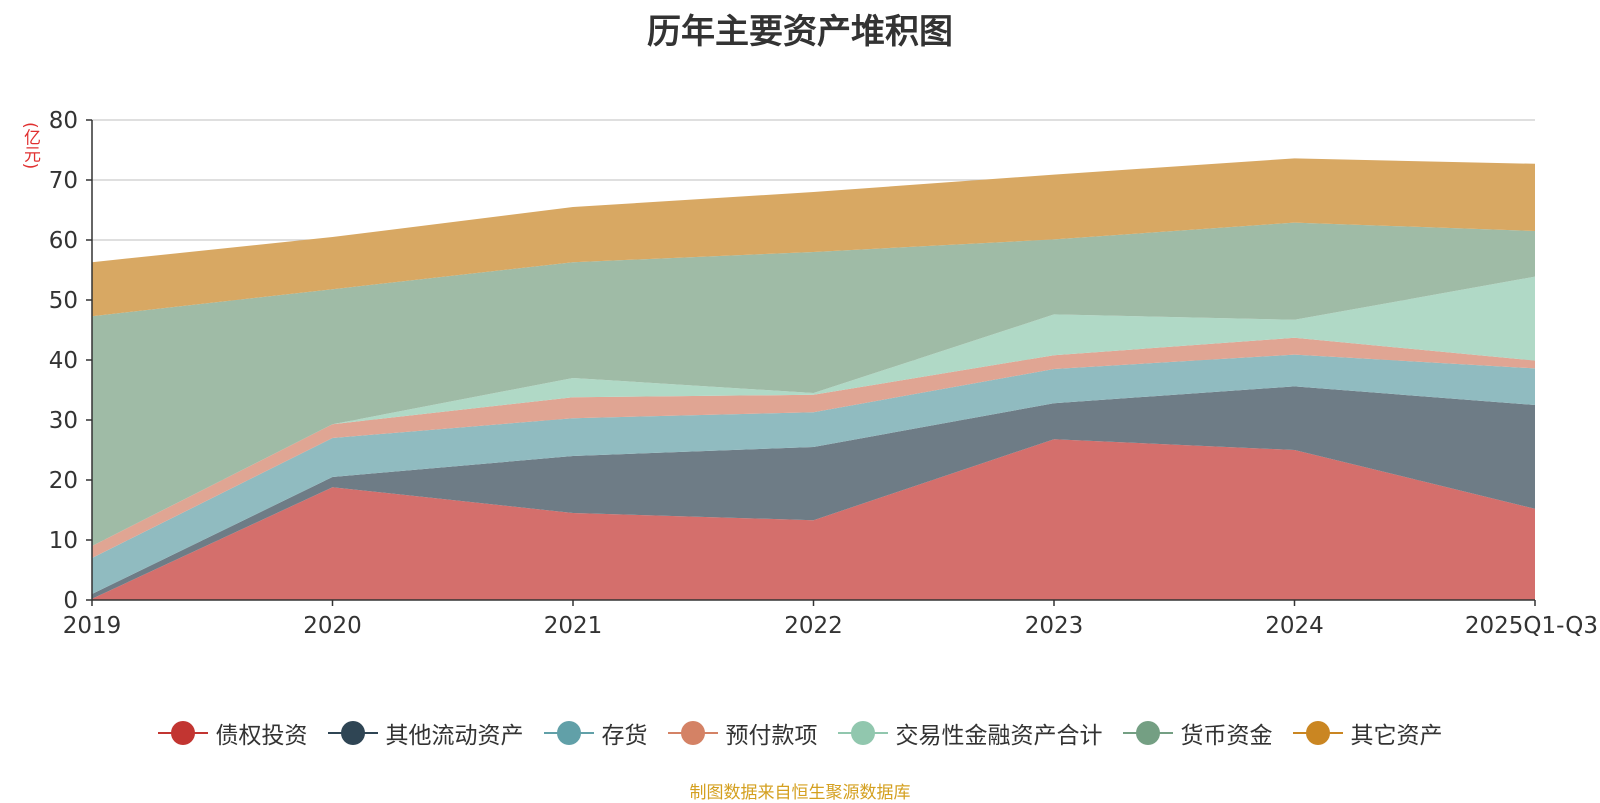 The height and width of the screenshot is (803, 1600). Describe the element at coordinates (1294, 626) in the screenshot. I see `x-tick-label: 2024` at that location.